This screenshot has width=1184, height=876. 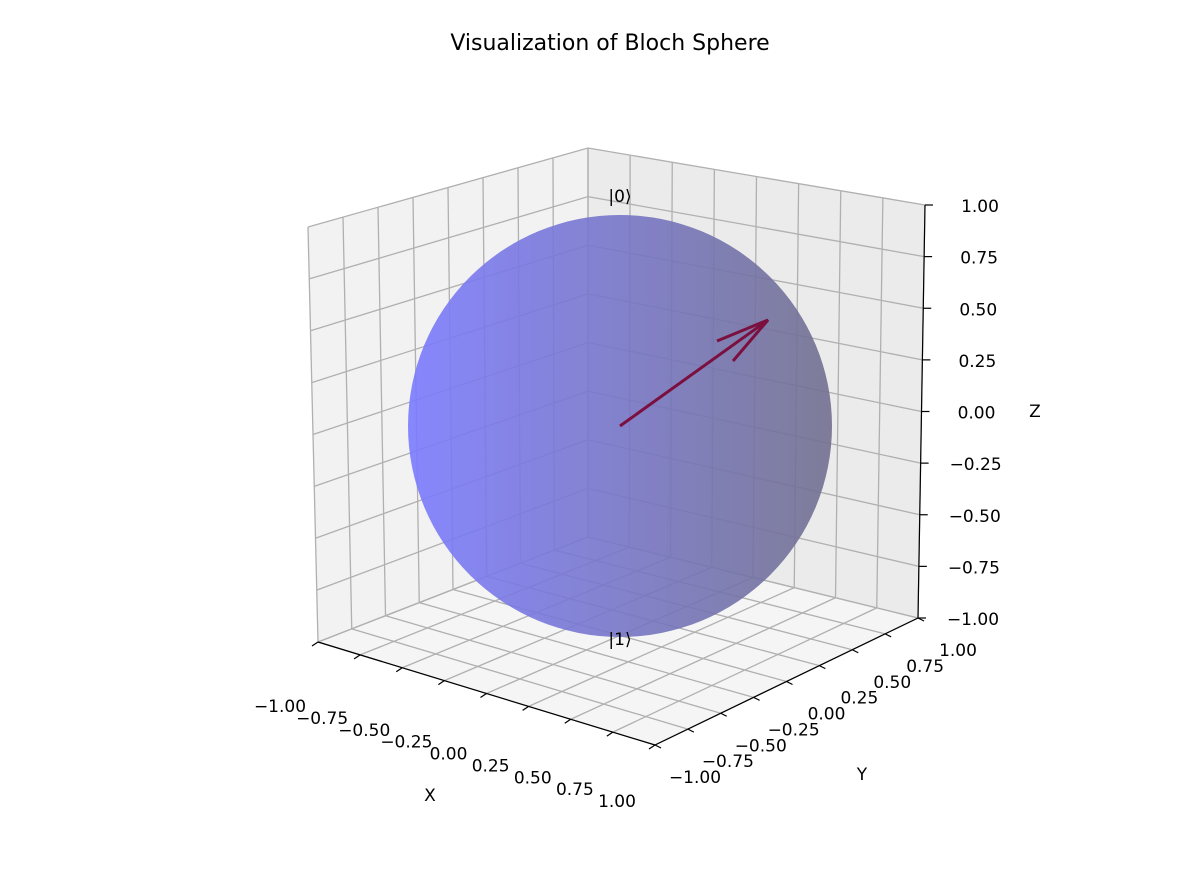 What do you see at coordinates (977, 414) in the screenshot?
I see `z-tick-label: 0.00` at bounding box center [977, 414].